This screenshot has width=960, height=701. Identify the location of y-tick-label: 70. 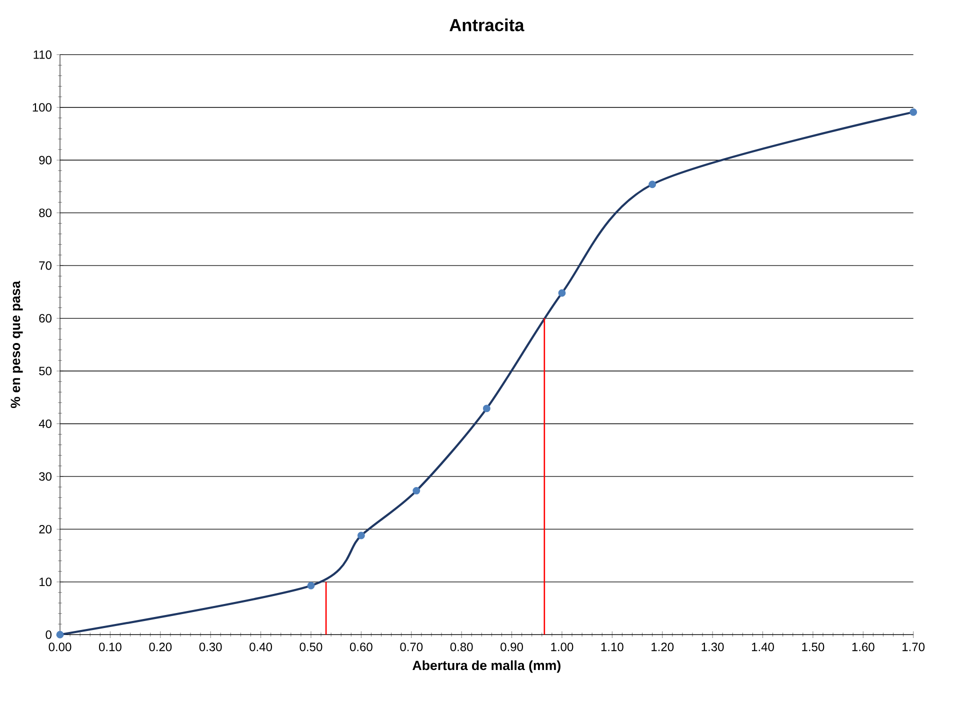
(45, 265).